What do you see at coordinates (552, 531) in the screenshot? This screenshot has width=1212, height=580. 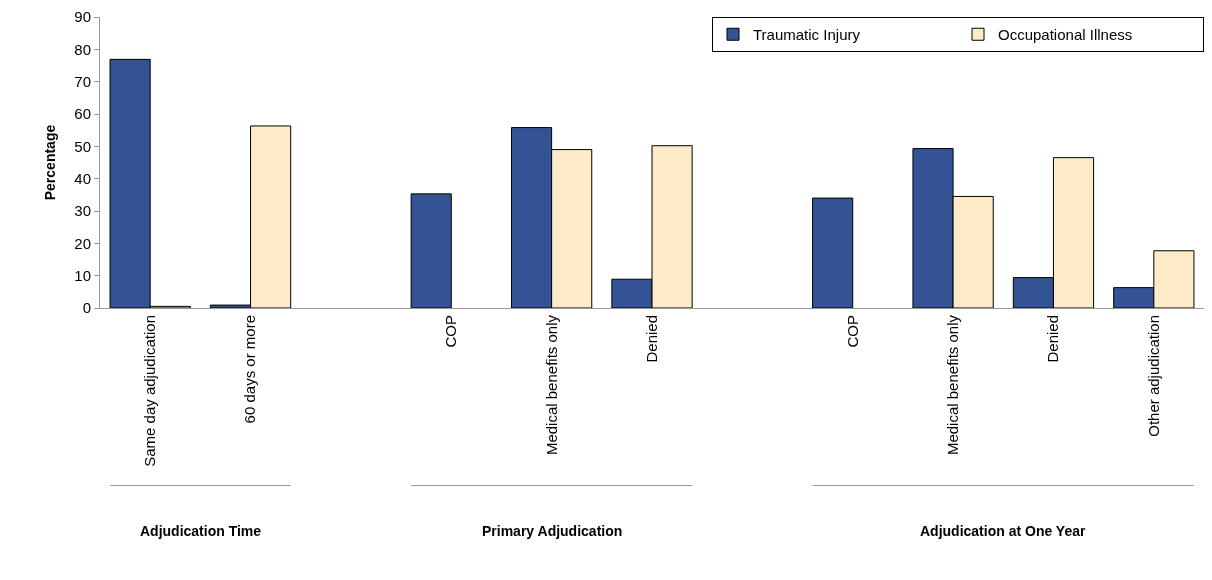 I see `text: Primary Adjudication` at bounding box center [552, 531].